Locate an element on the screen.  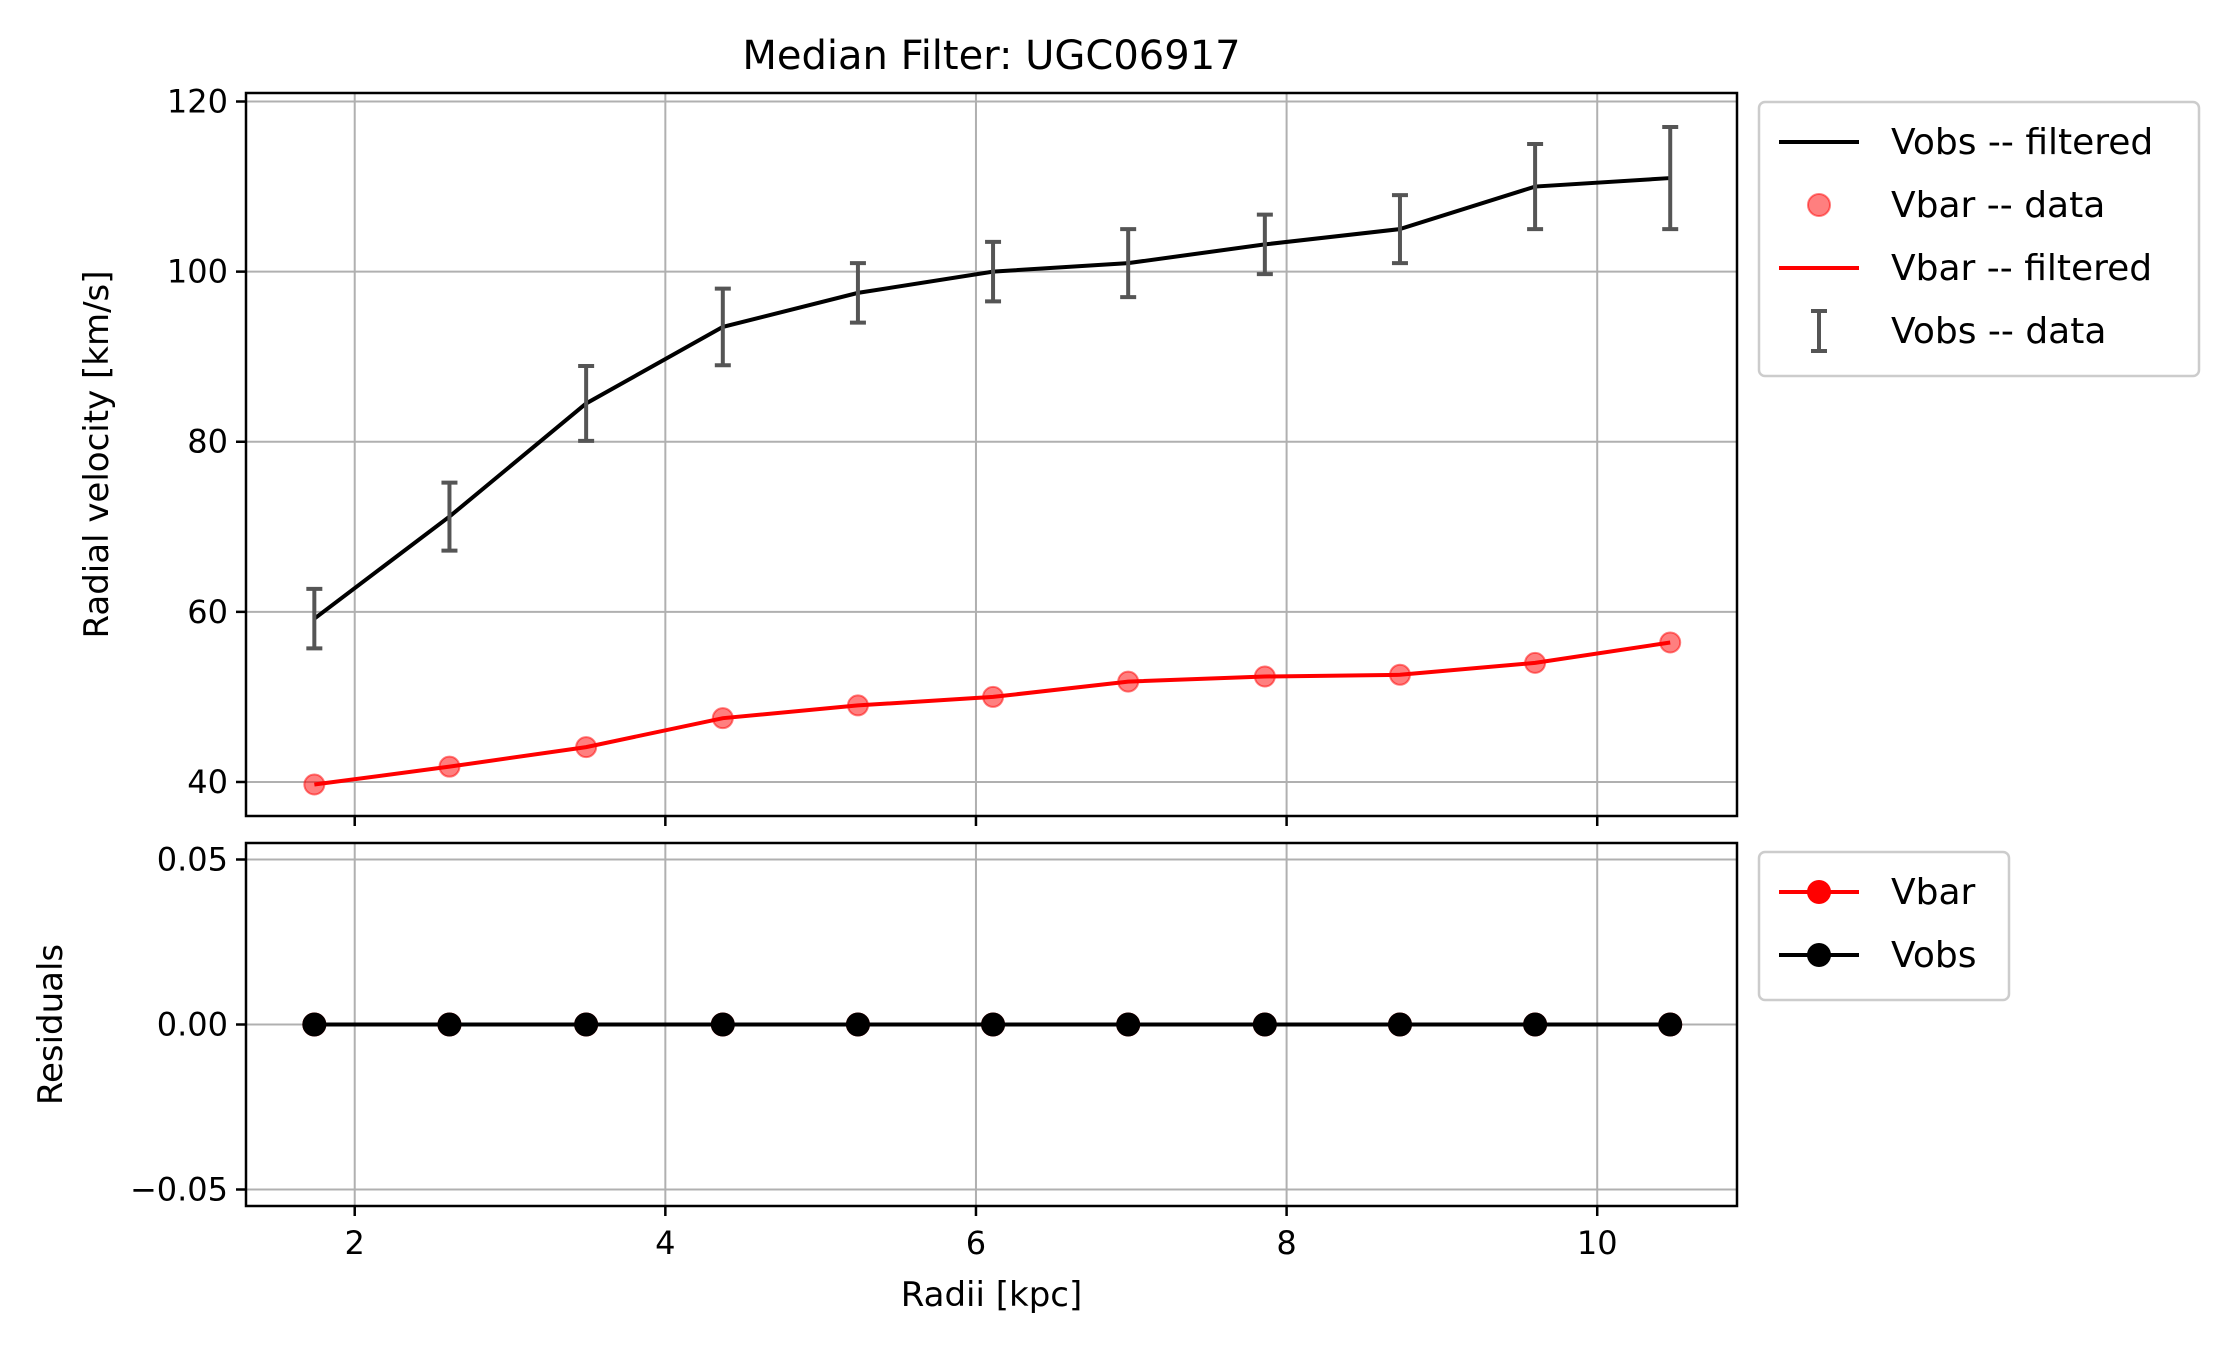
y-tick-label: 100 is located at coordinates (197, 272).